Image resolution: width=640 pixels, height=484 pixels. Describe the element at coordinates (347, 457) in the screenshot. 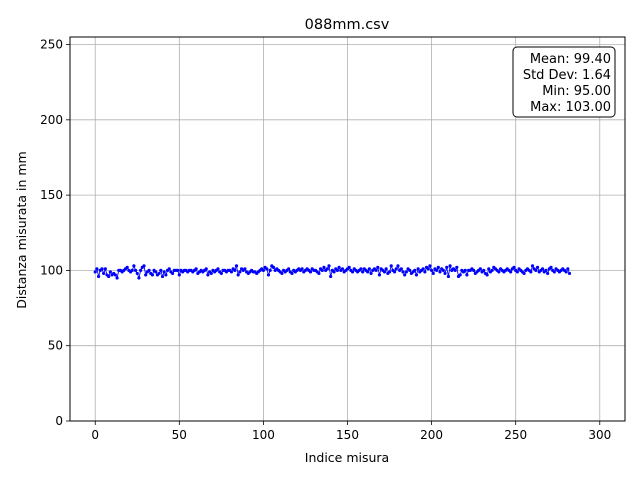

I see `x-axis-label: Indice misura` at that location.